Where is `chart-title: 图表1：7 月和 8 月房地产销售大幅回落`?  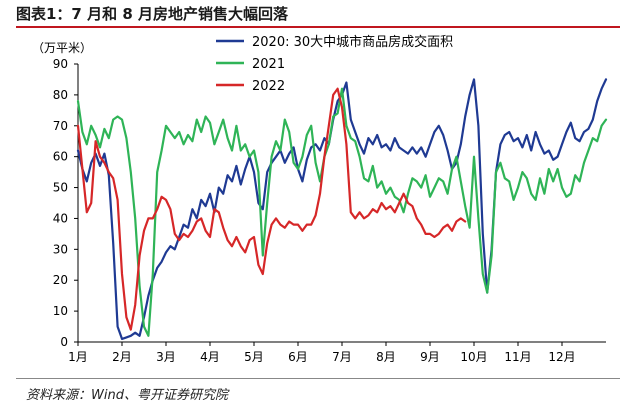
chart-title: 图表1：7 月和 8 月房地产销售大幅回落 is located at coordinates (152, 14).